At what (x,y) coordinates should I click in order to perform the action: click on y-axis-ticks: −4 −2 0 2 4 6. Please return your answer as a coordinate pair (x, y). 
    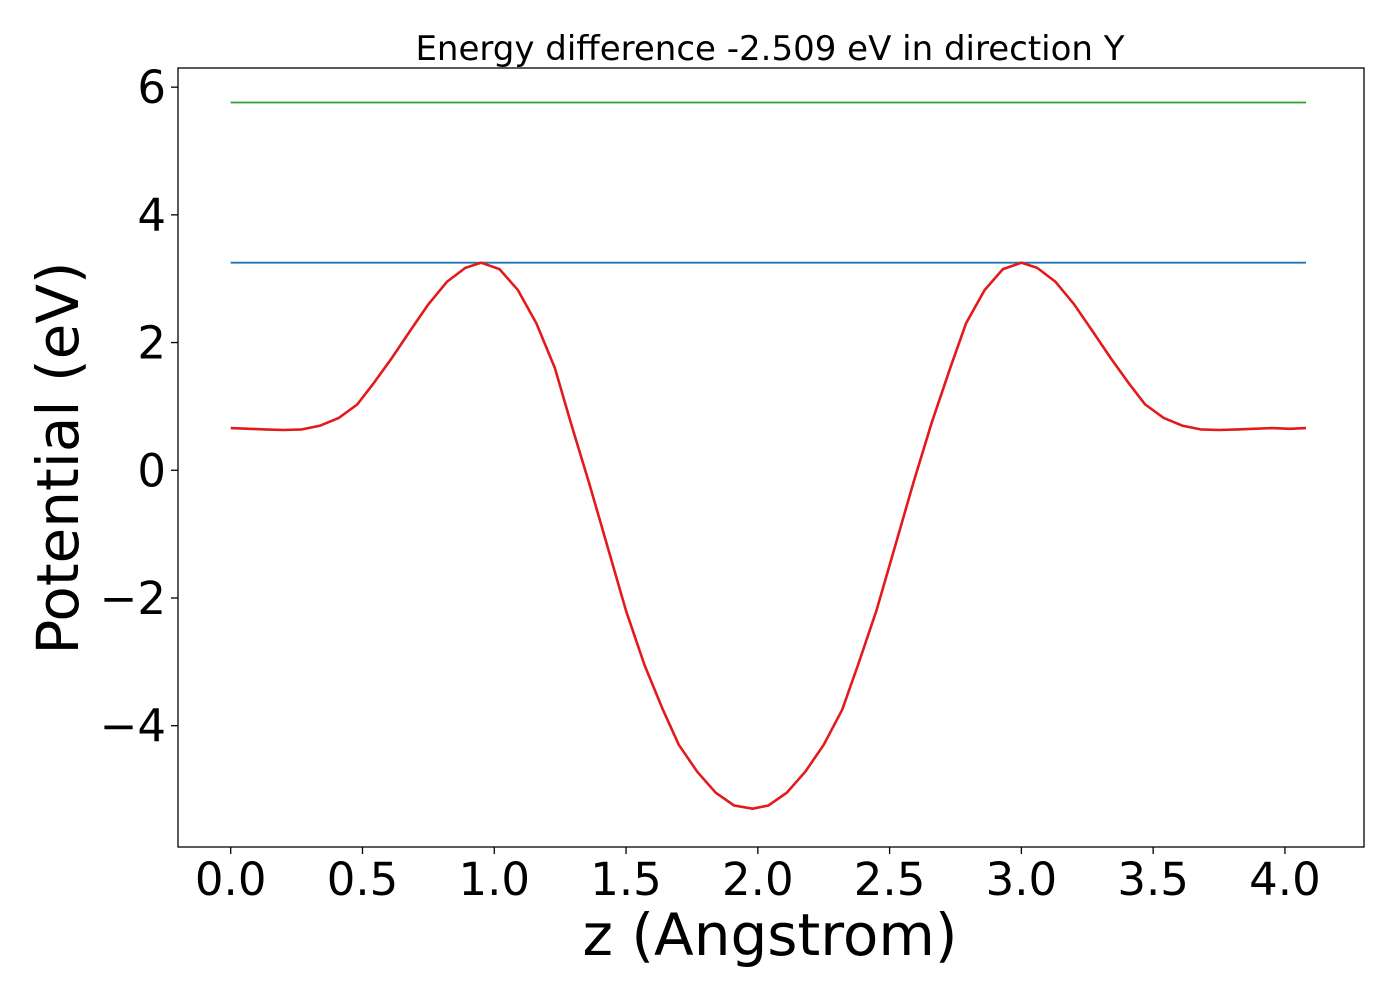
    Looking at the image, I should click on (139, 407).